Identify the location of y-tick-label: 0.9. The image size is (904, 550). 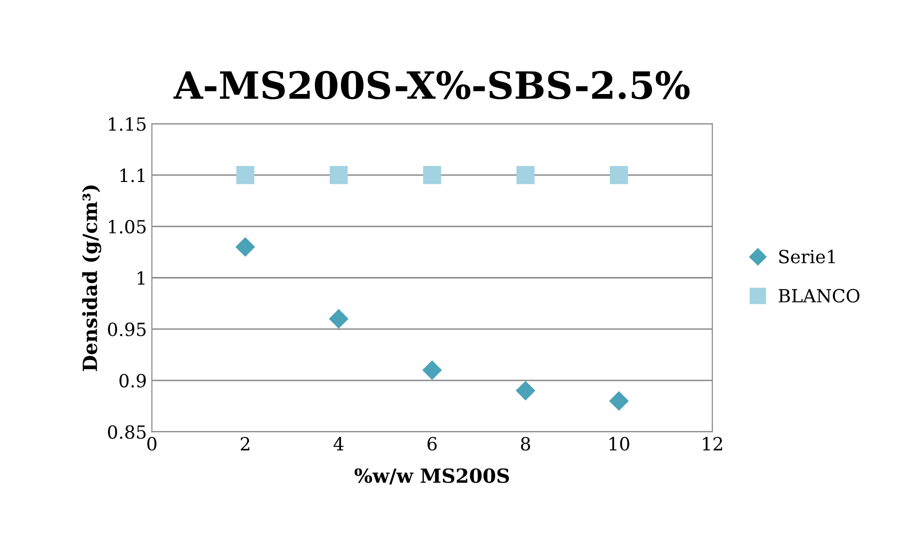
(132, 381).